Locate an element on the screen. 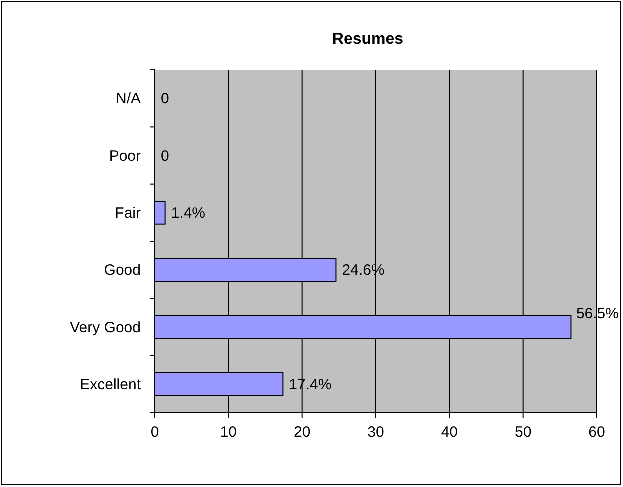 This screenshot has height=487, width=623. chart-title: Resumes is located at coordinates (368, 39).